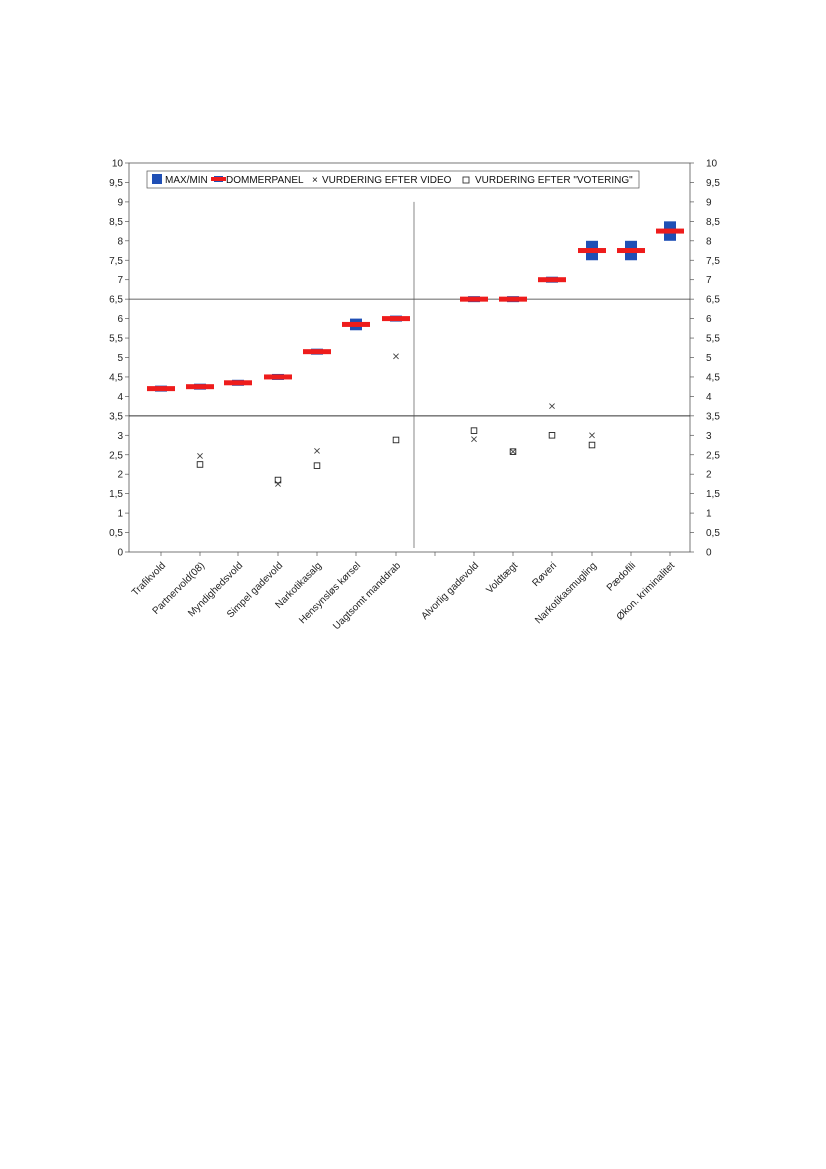 The image size is (826, 1169). What do you see at coordinates (157, 179) in the screenshot?
I see `legend-swatch-maxmin` at bounding box center [157, 179].